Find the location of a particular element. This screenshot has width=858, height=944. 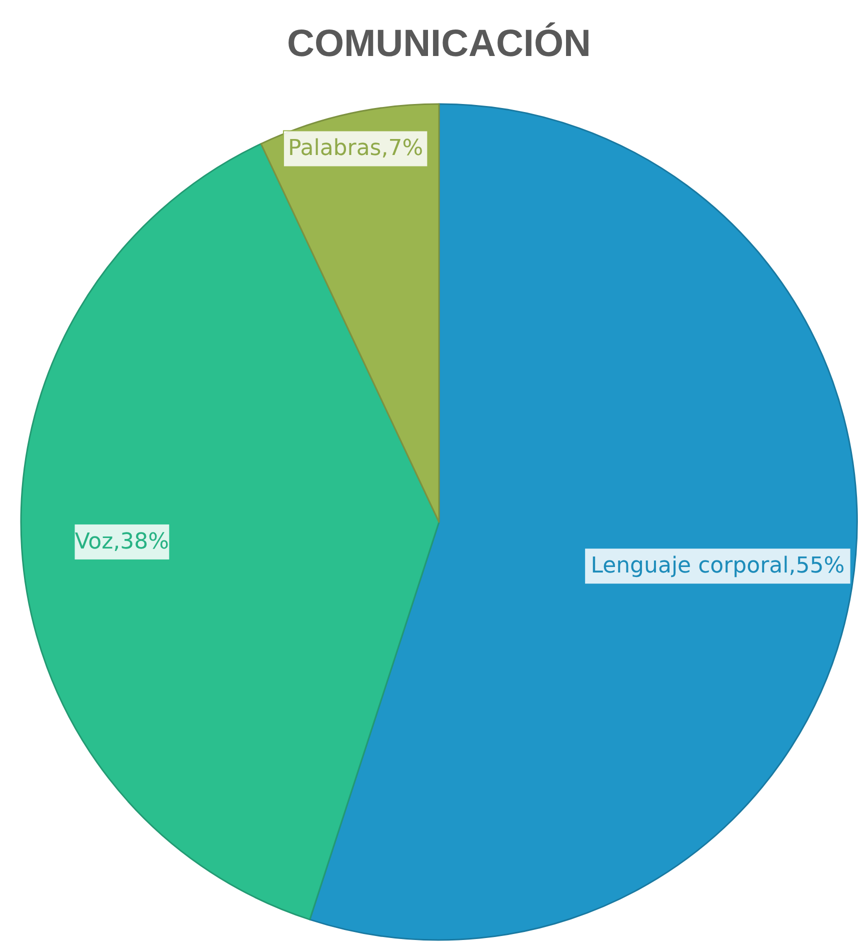

chart-title: COMUNICACIÓN is located at coordinates (439, 43).